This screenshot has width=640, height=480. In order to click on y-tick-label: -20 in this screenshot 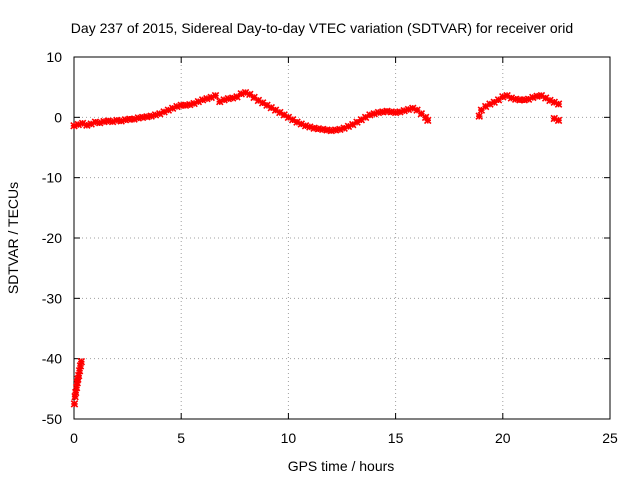, I will do `click(52, 238)`.